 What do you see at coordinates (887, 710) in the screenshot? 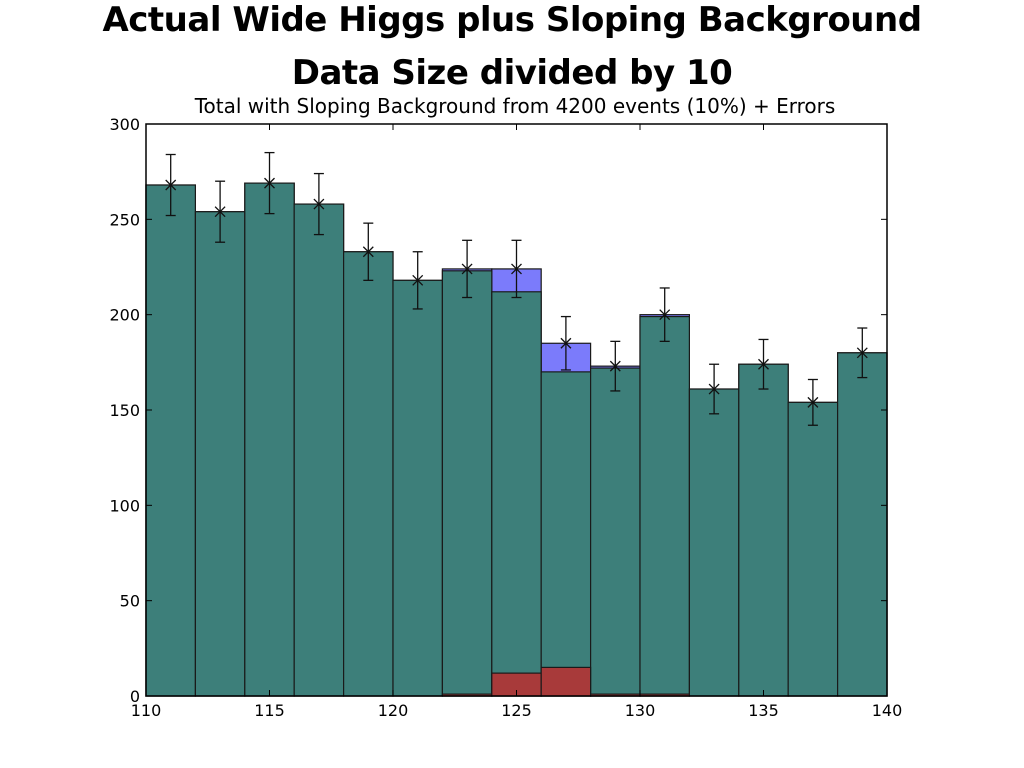
I see `x-tick-label: 140` at bounding box center [887, 710].